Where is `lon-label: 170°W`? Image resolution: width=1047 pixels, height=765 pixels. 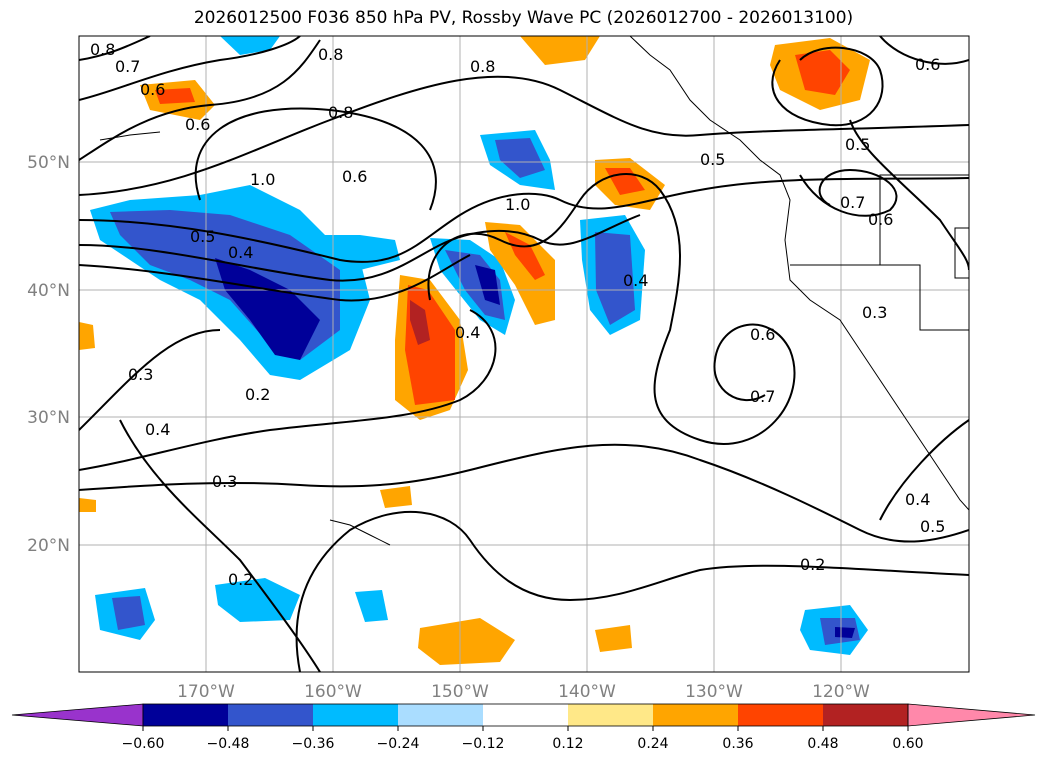 lon-label: 170°W is located at coordinates (206, 692).